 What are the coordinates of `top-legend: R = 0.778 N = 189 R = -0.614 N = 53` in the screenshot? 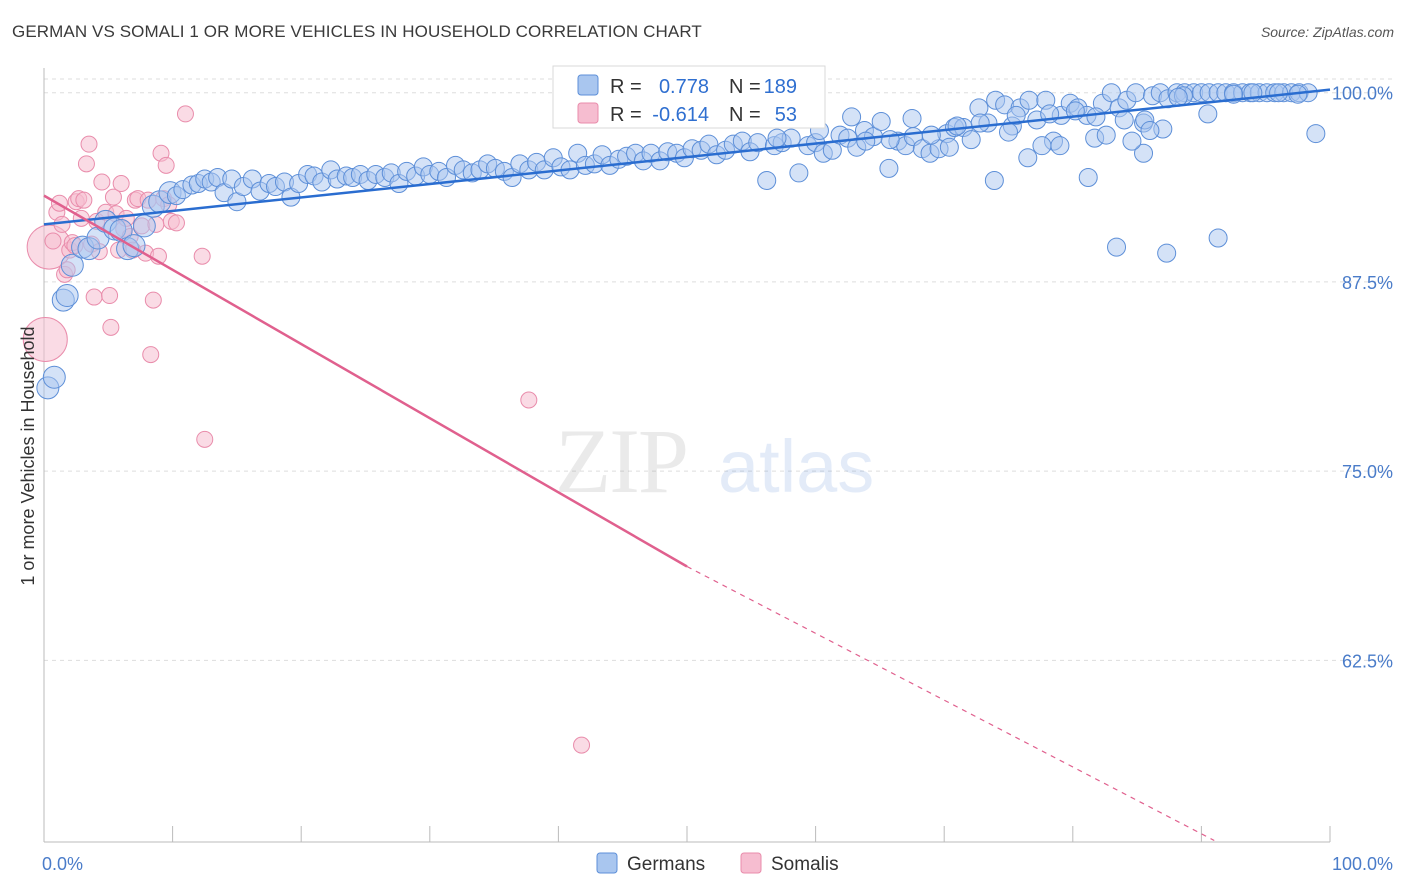 It's located at (689, 97).